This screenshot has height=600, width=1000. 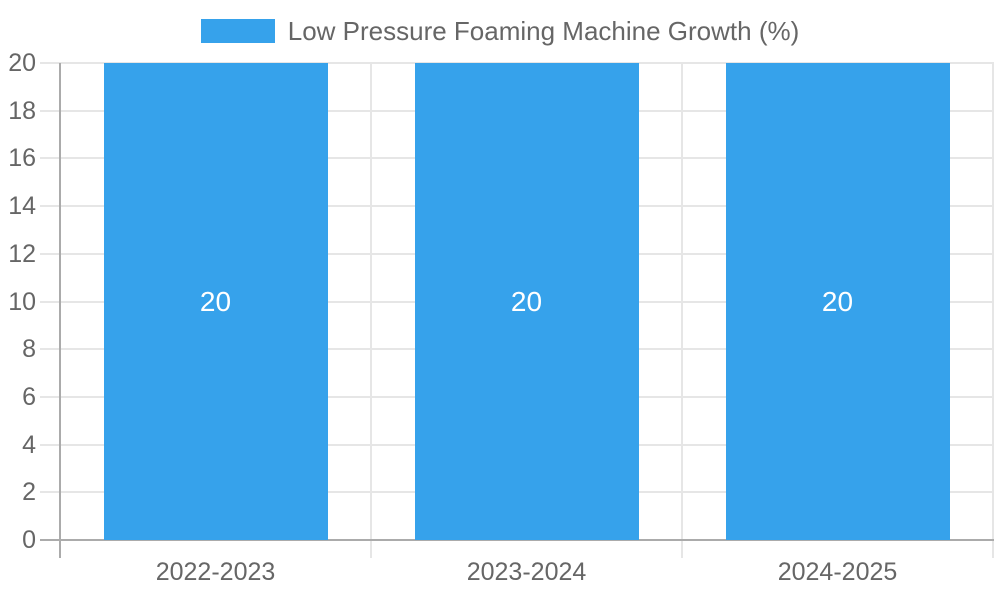 What do you see at coordinates (22, 63) in the screenshot?
I see `y-tick-label: 20` at bounding box center [22, 63].